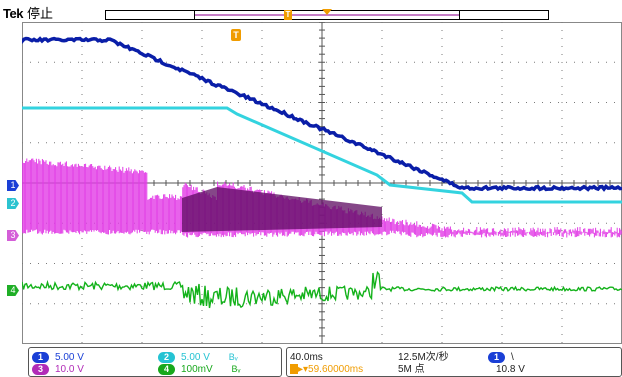  Describe the element at coordinates (512, 357) in the screenshot. I see `trigger-slope-icon: \` at that location.